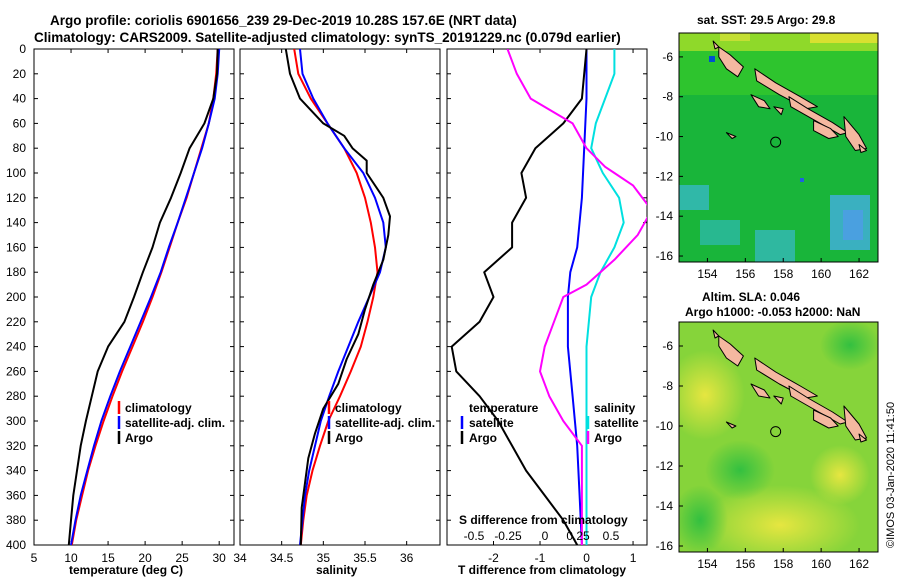 This screenshot has height=580, width=900. Describe the element at coordinates (365, 558) in the screenshot. I see `salinity-x-tick-label: 35.5` at that location.